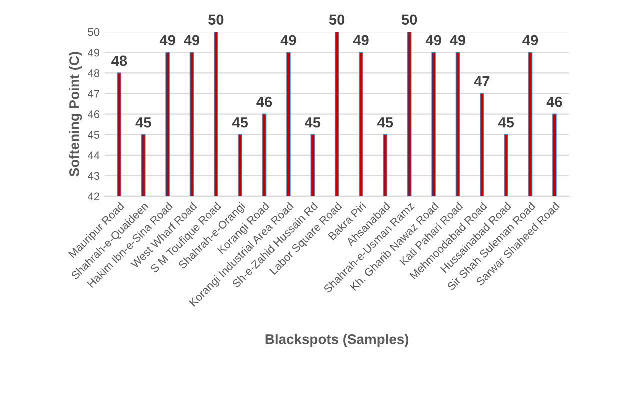 The height and width of the screenshot is (401, 636). Describe the element at coordinates (120, 61) in the screenshot. I see `data-label: 48` at that location.